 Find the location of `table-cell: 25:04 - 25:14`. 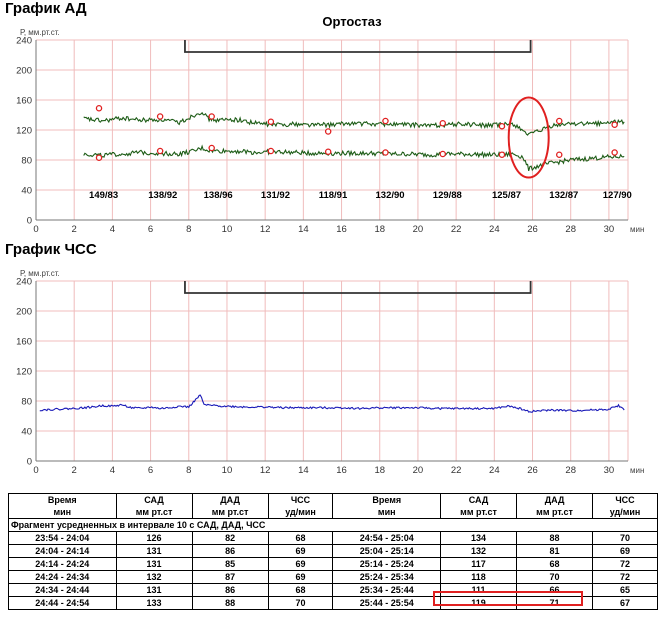

table-cell: 25:04 - 25:14 is located at coordinates (387, 551).